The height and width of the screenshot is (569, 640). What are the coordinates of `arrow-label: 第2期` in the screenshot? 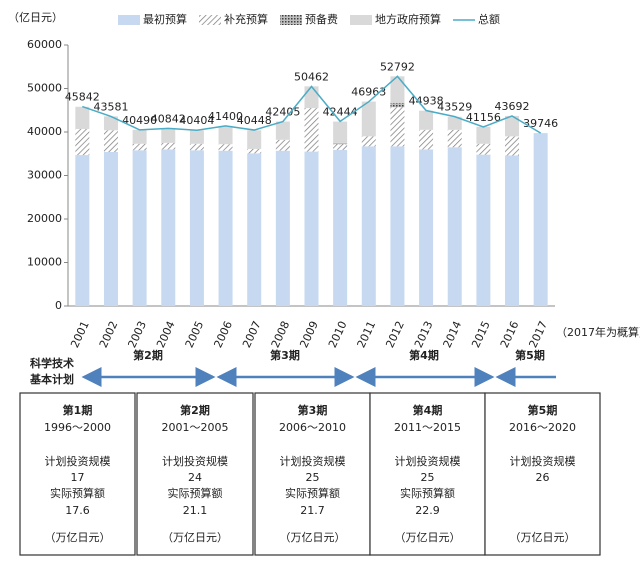 It's located at (148, 355).